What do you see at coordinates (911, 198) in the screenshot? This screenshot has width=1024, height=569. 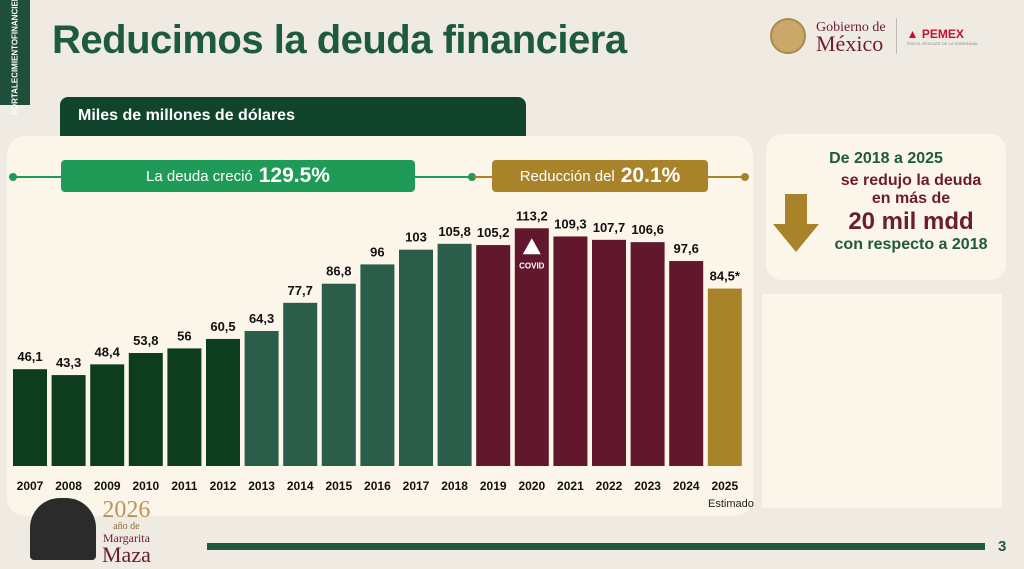 I see `callout-line: en más de` at bounding box center [911, 198].